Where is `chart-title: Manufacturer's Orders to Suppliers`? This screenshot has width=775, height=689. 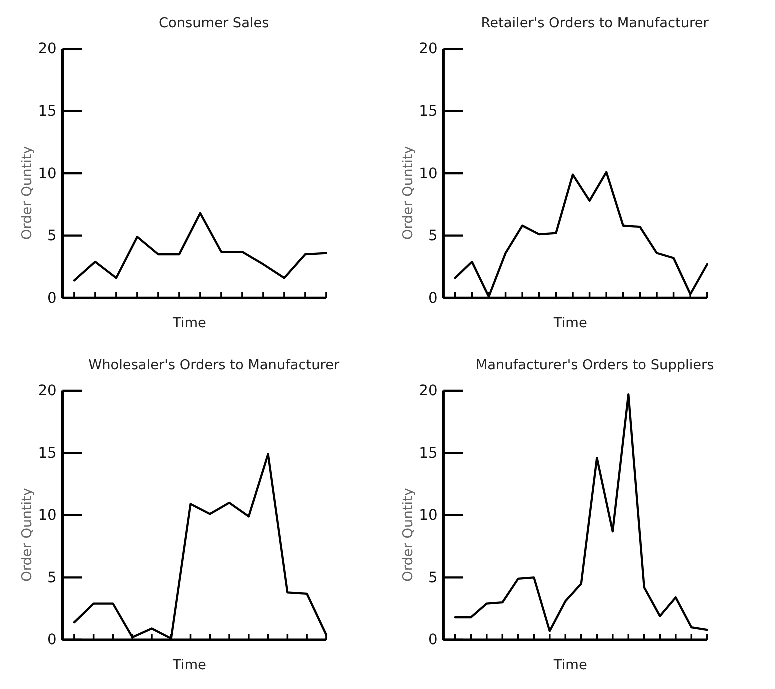
chart-title: Manufacturer's Orders to Suppliers is located at coordinates (595, 365).